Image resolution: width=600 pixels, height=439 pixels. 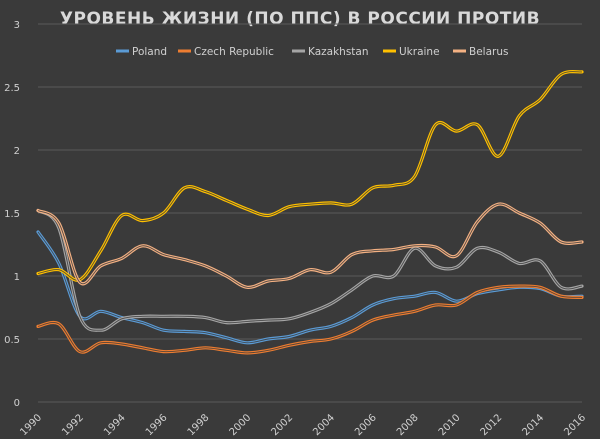 I want to click on legend-label: Poland, so click(x=149, y=52).